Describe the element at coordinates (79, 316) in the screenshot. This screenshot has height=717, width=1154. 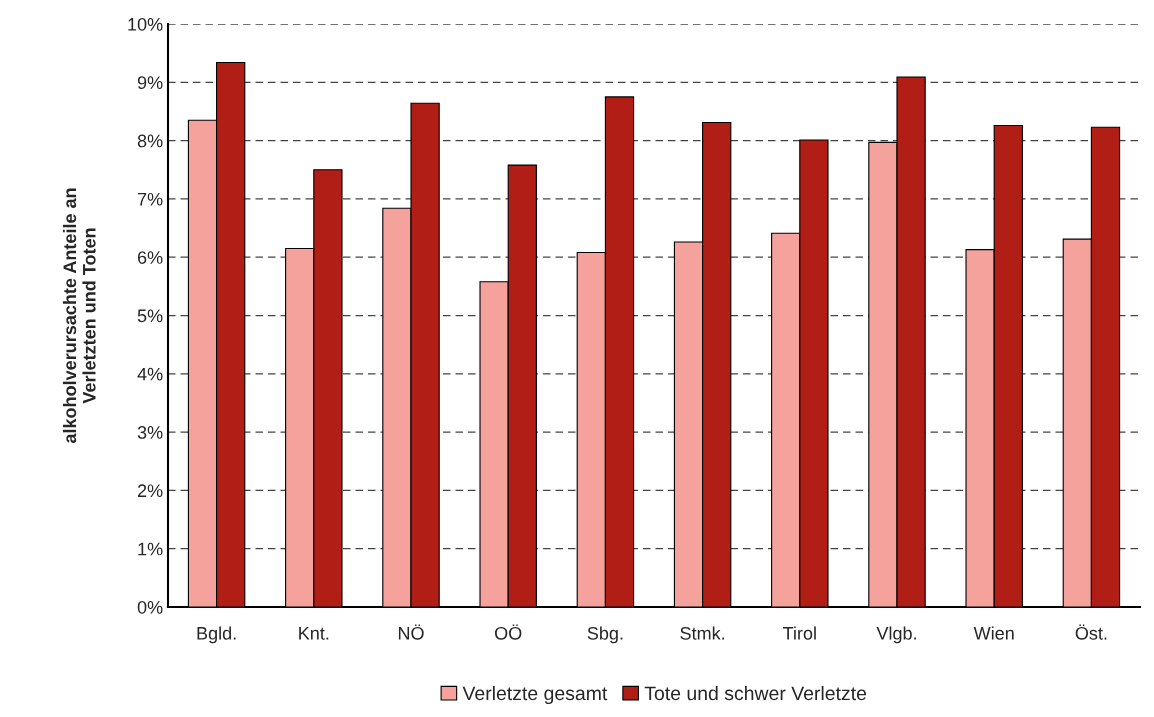
I see `y-axis-title: alkoholverursachte Anteile an Verletzten und Toten` at that location.